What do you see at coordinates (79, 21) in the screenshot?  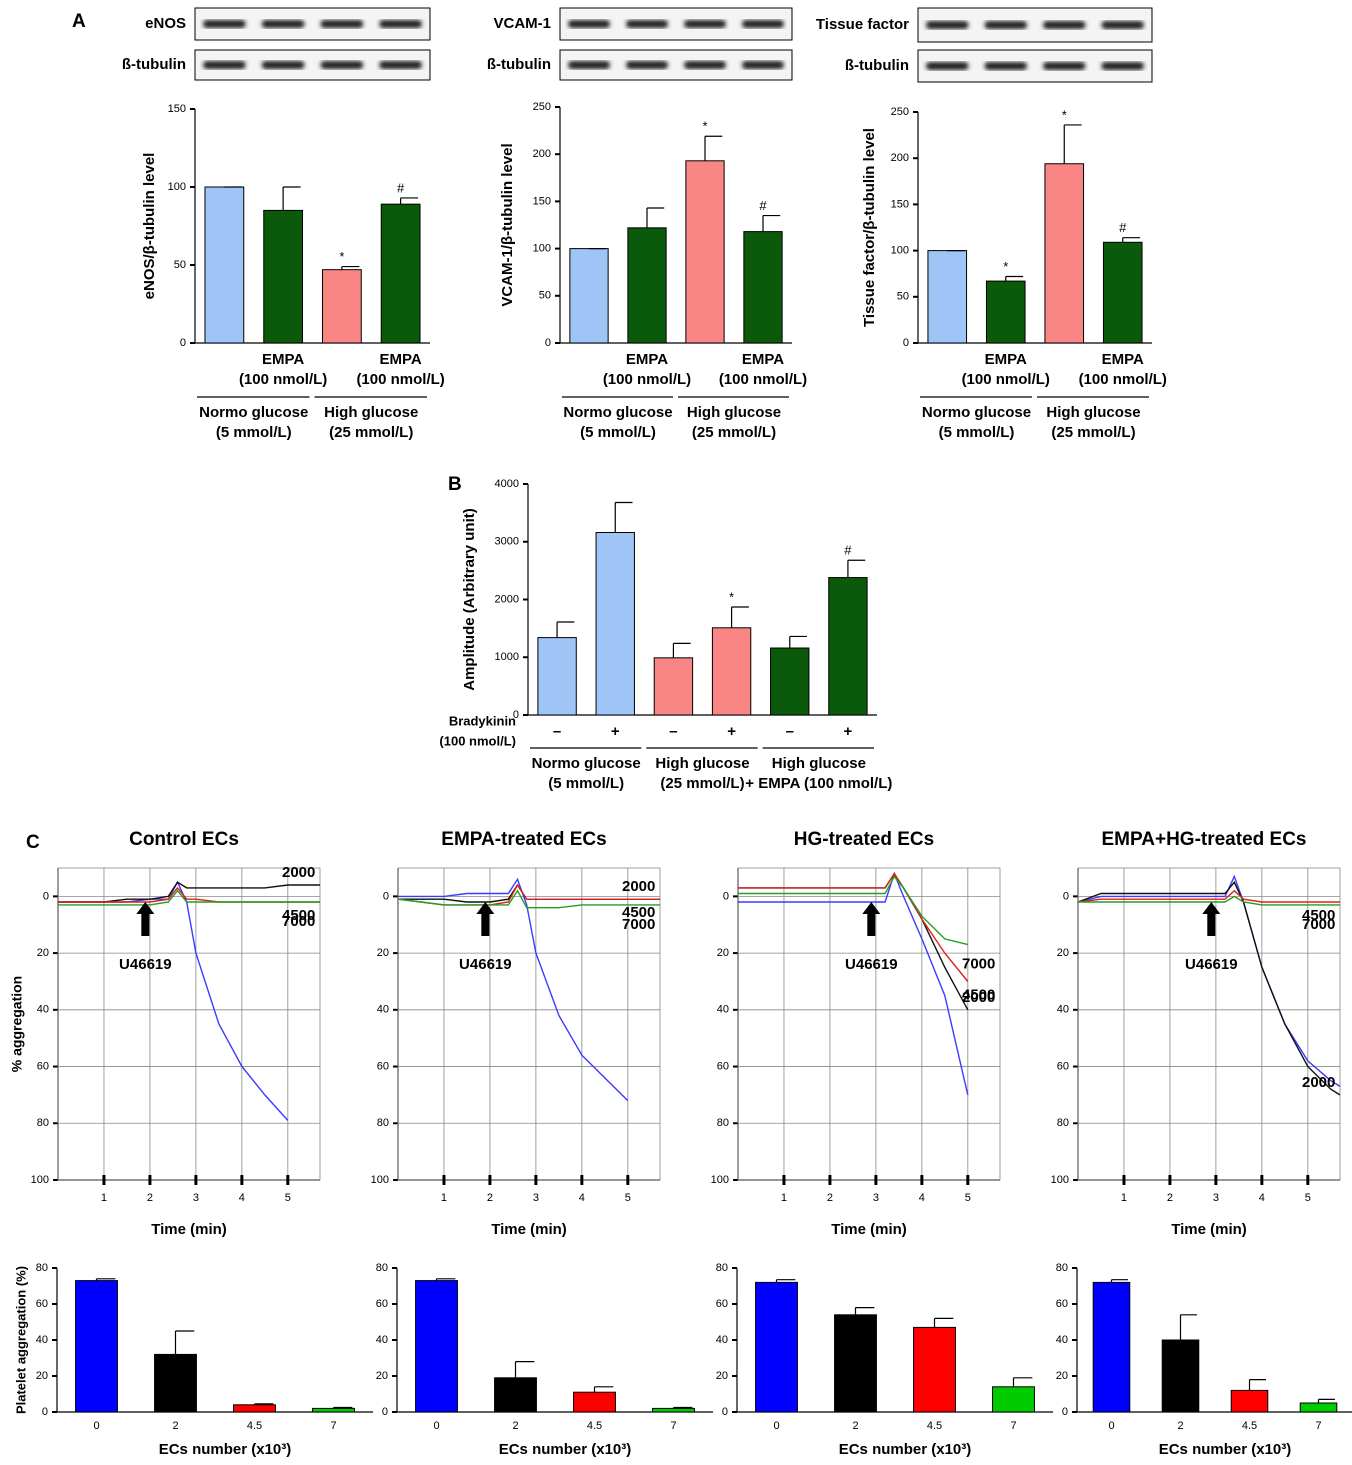 I see `panel-letter: A` at bounding box center [79, 21].